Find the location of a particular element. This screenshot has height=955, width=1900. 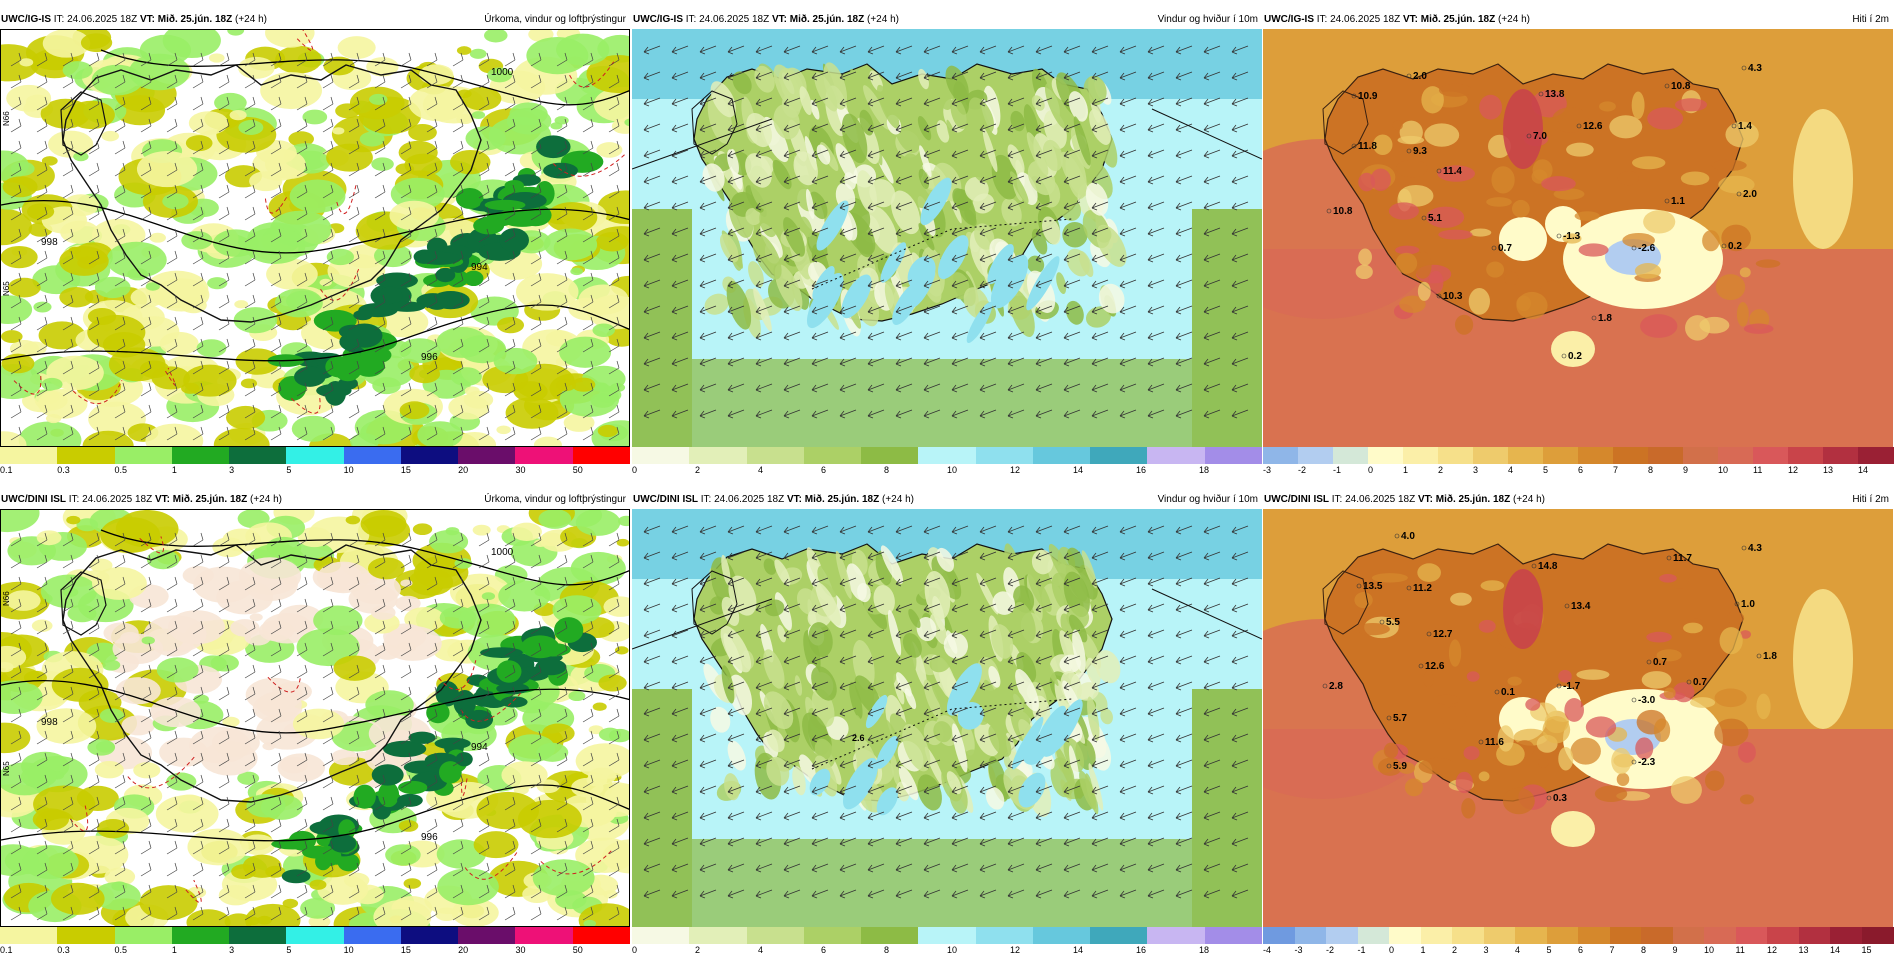

map-wind: 2.6 is located at coordinates (947, 718).